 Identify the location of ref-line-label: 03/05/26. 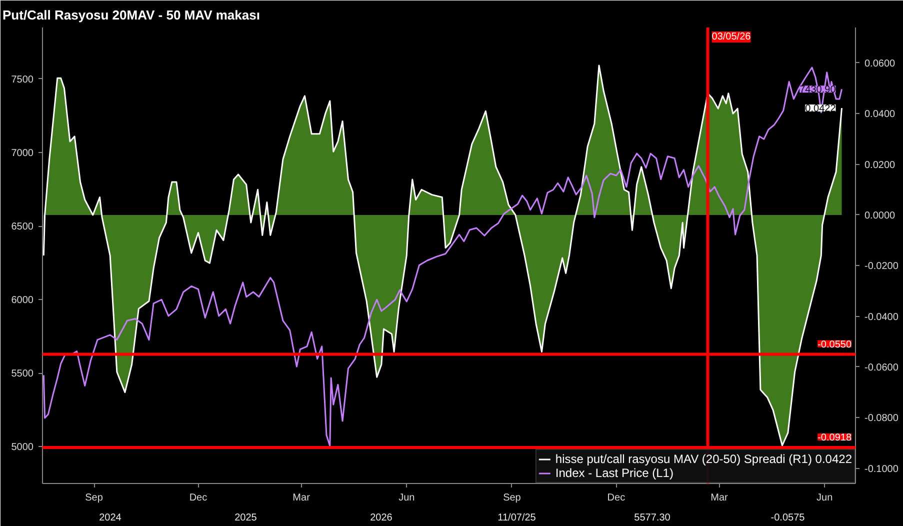
(732, 37).